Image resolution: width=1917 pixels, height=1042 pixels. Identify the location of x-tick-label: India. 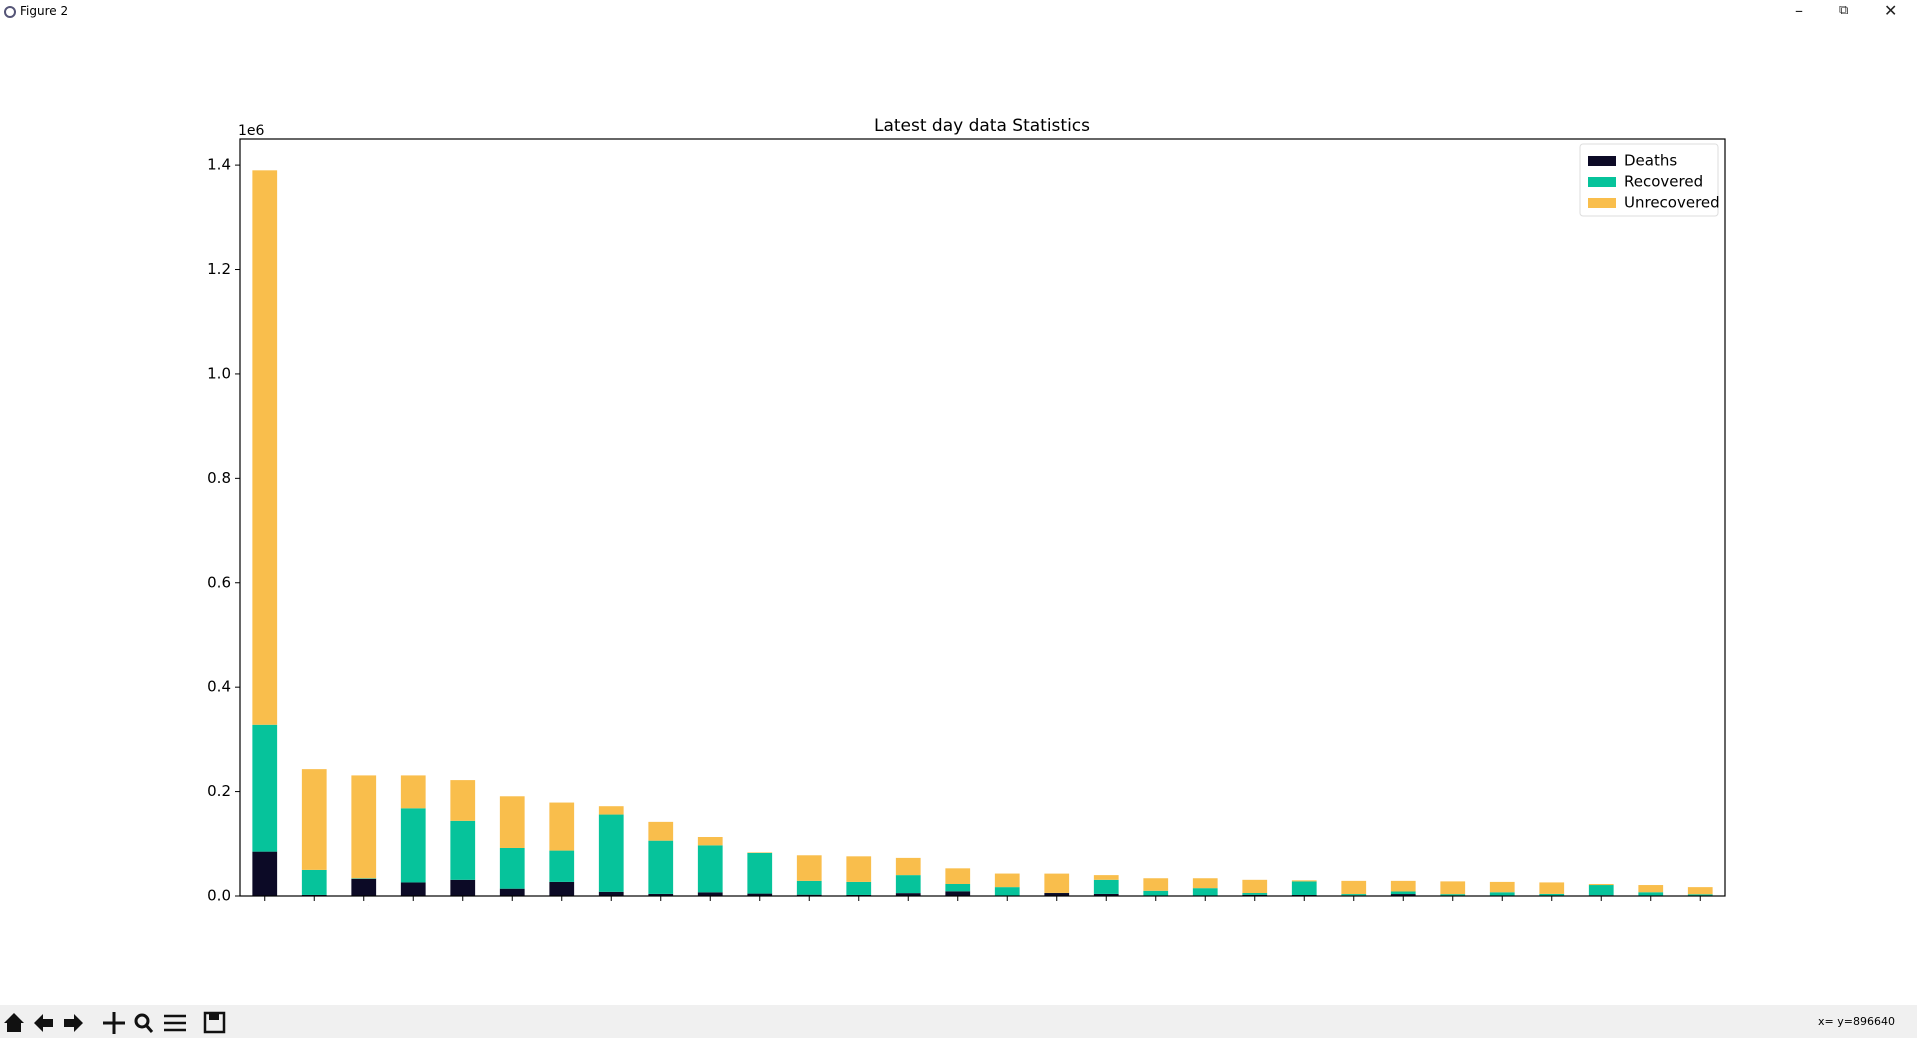
(809, 924).